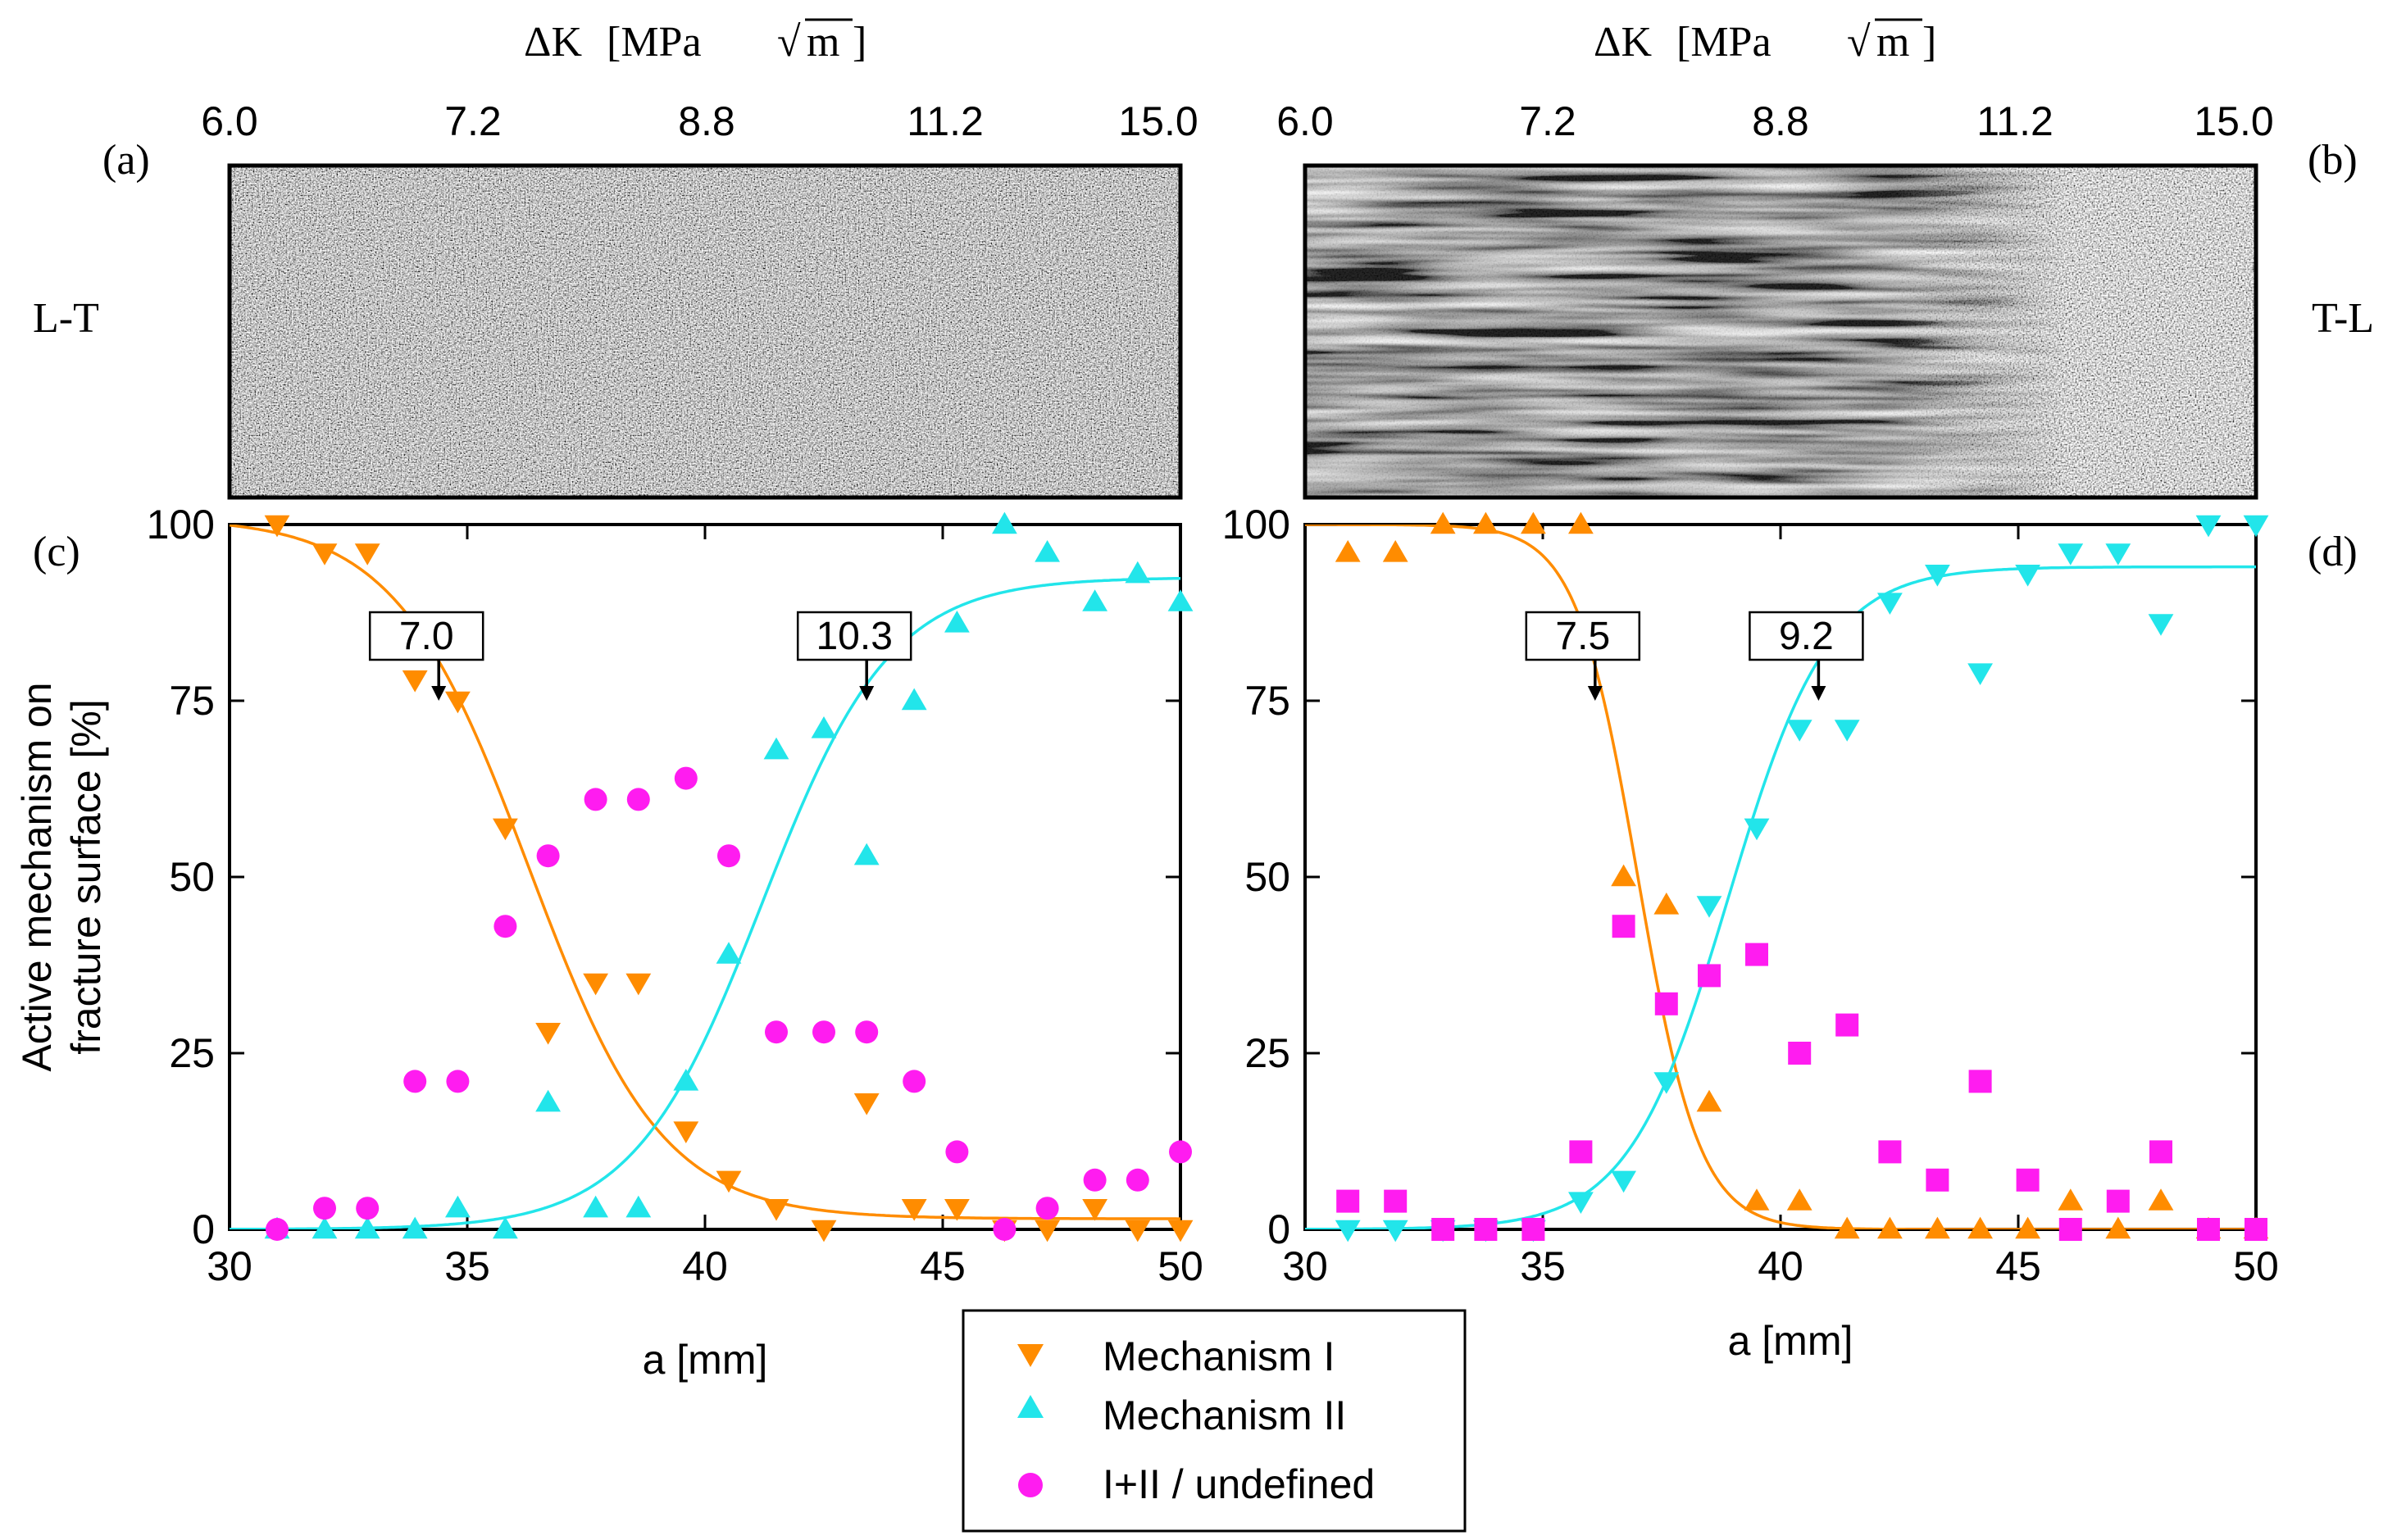 This screenshot has height=1540, width=2406. What do you see at coordinates (1547, 121) in the screenshot?
I see `top-tick-label: 7.2` at bounding box center [1547, 121].